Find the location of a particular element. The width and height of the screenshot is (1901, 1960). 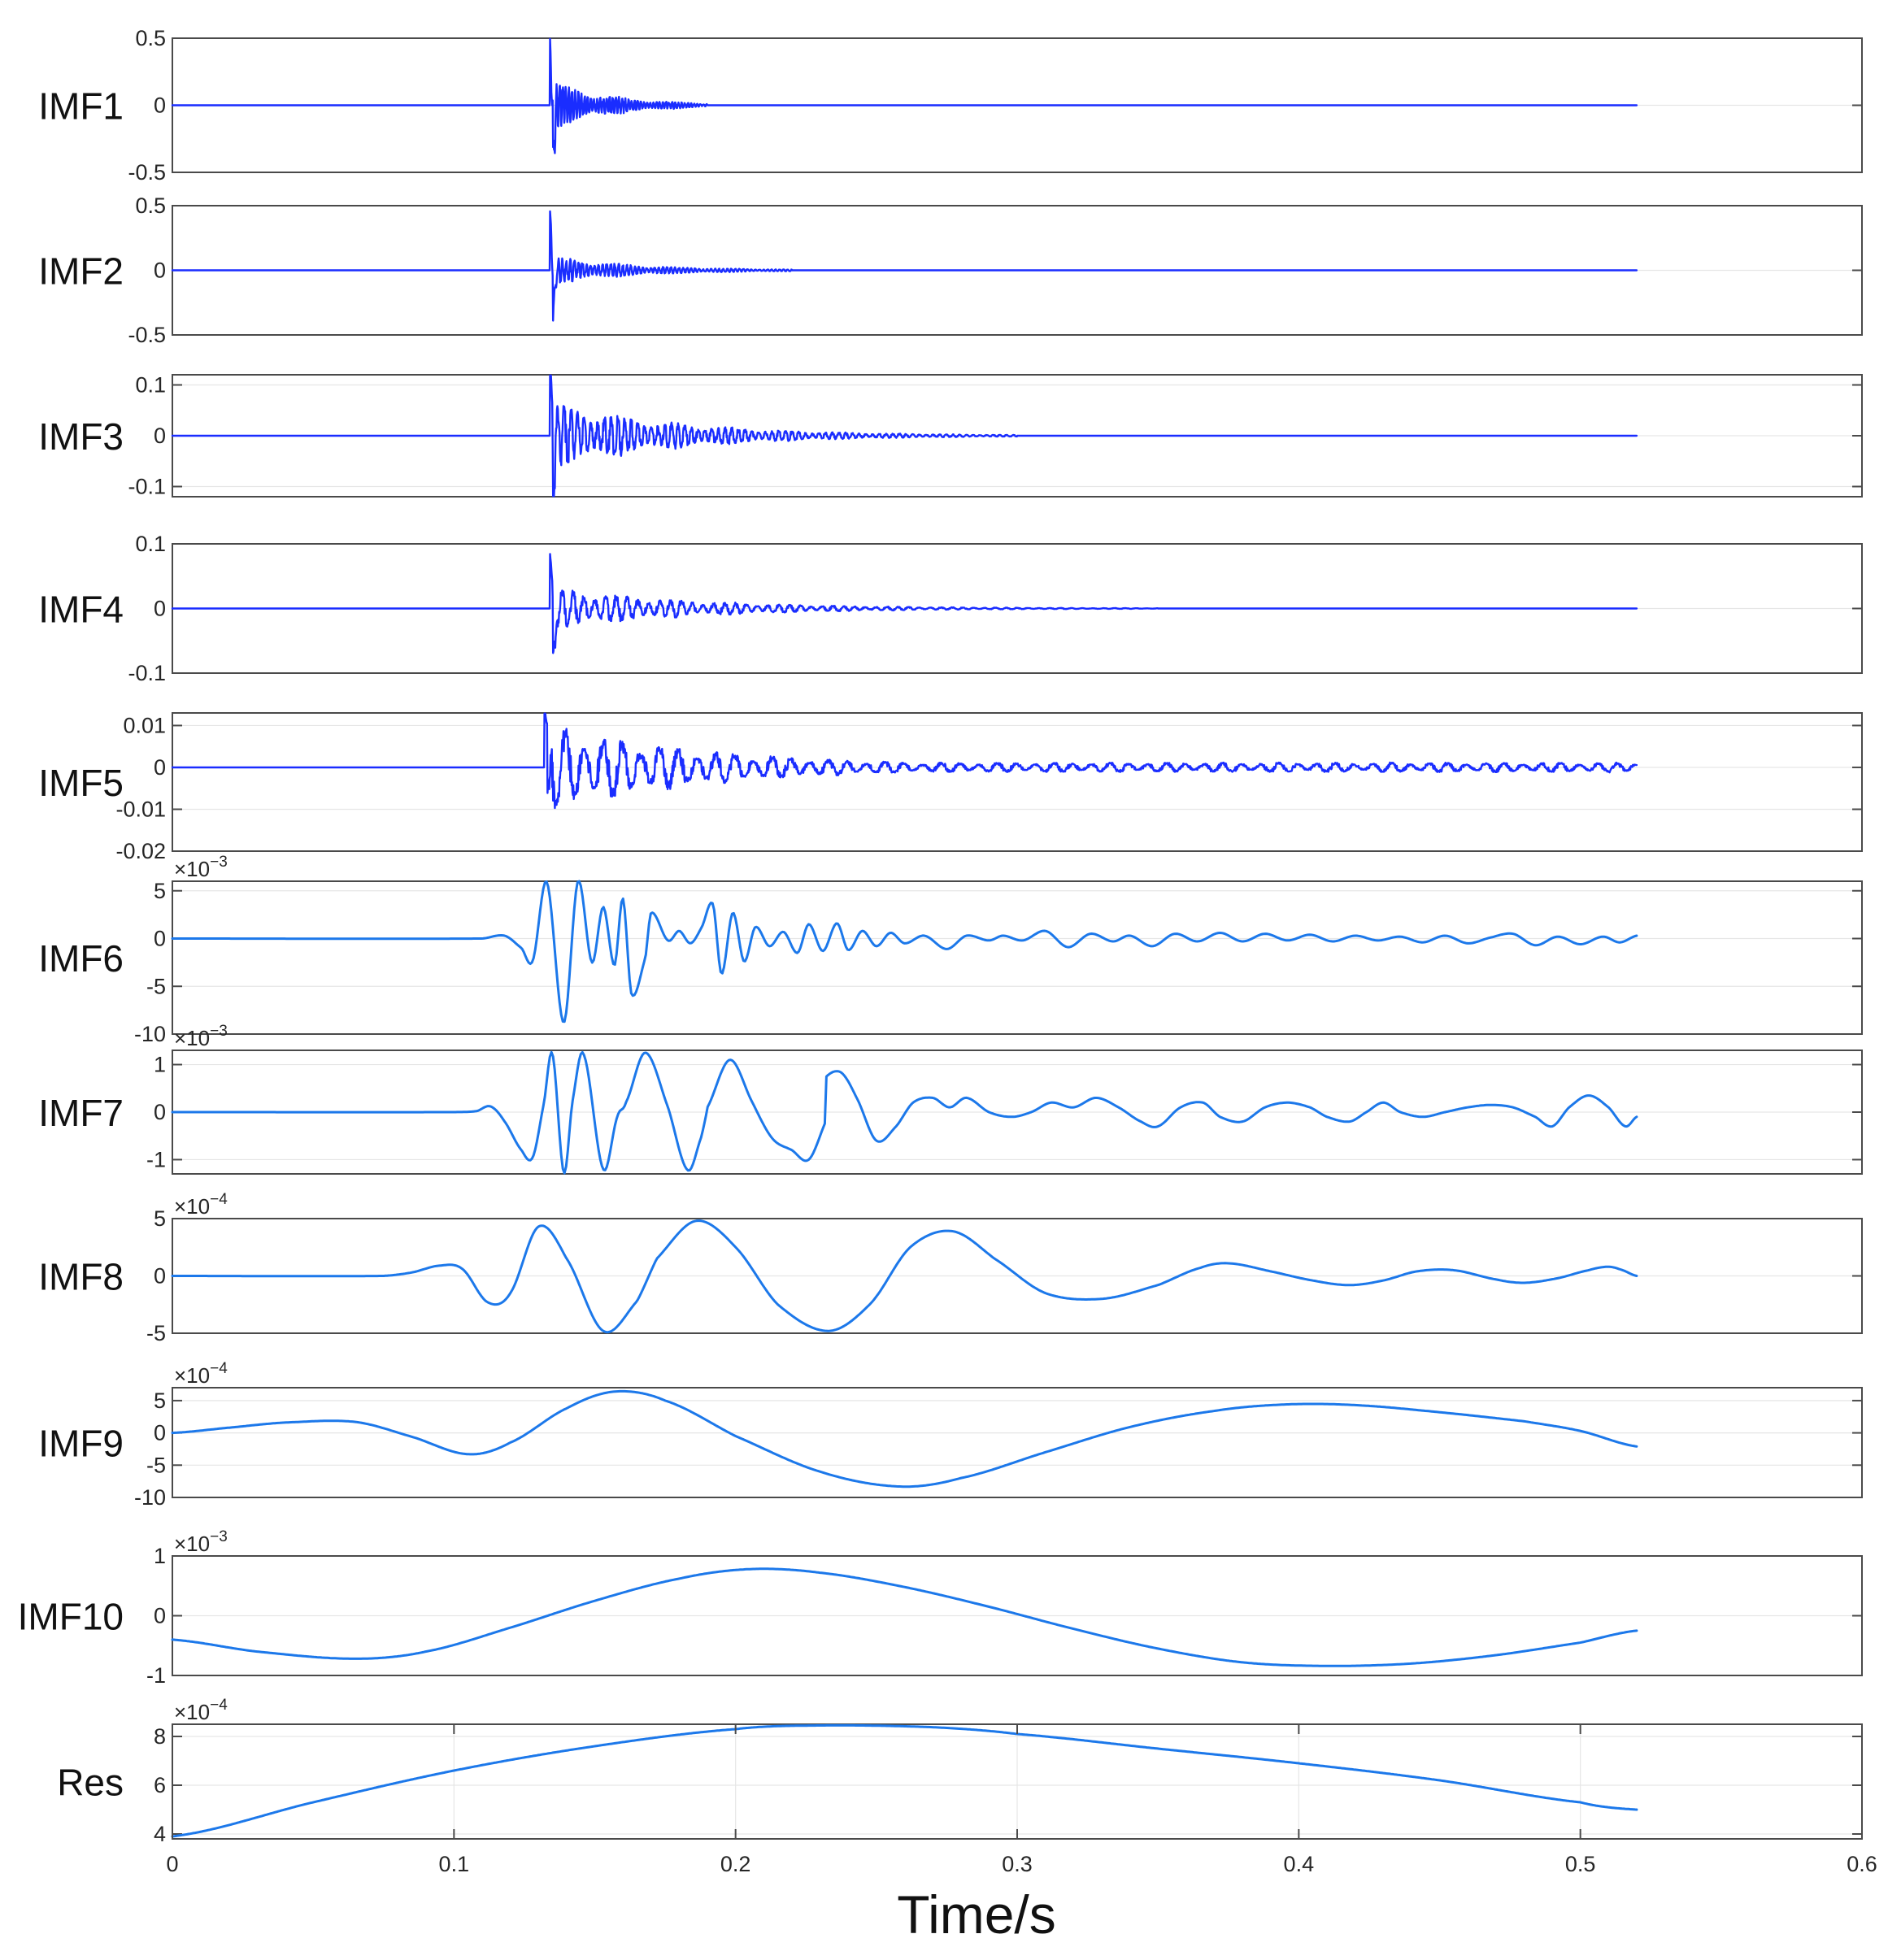

x-tick-label: 0.5 is located at coordinates (1580, 1864).